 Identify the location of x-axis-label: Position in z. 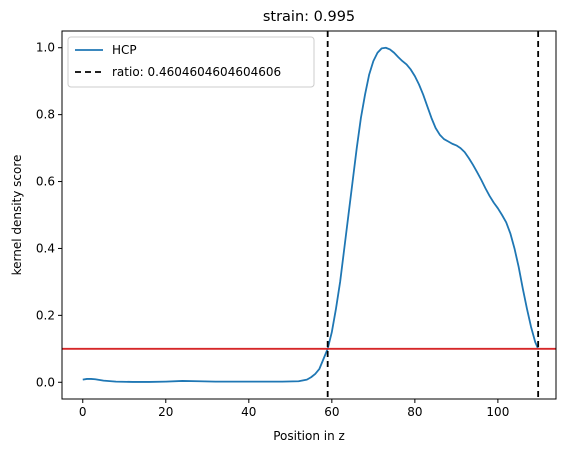
(309, 436).